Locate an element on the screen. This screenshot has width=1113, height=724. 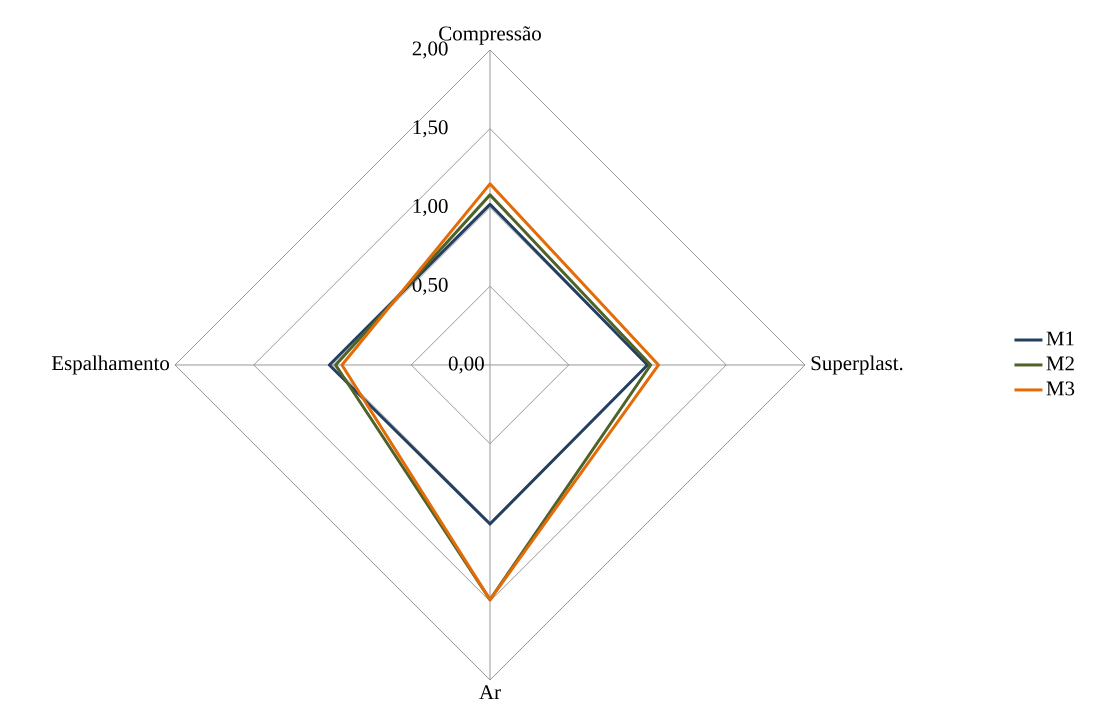
spoke-label: Ar is located at coordinates (490, 692).